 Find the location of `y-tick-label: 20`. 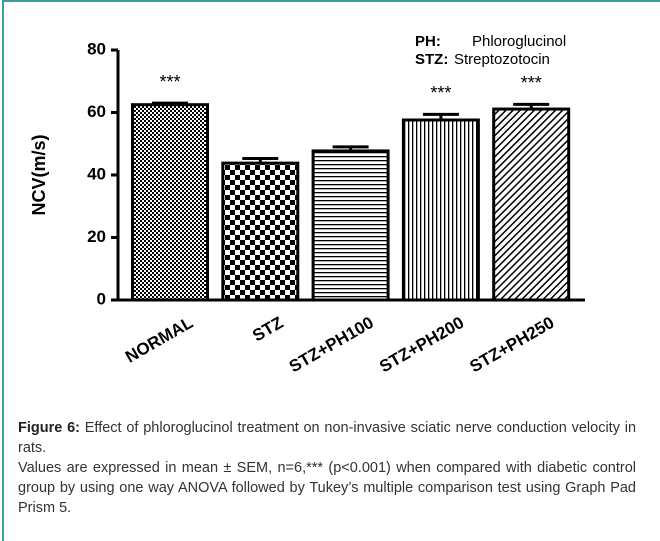

y-tick-label: 20 is located at coordinates (96, 236).